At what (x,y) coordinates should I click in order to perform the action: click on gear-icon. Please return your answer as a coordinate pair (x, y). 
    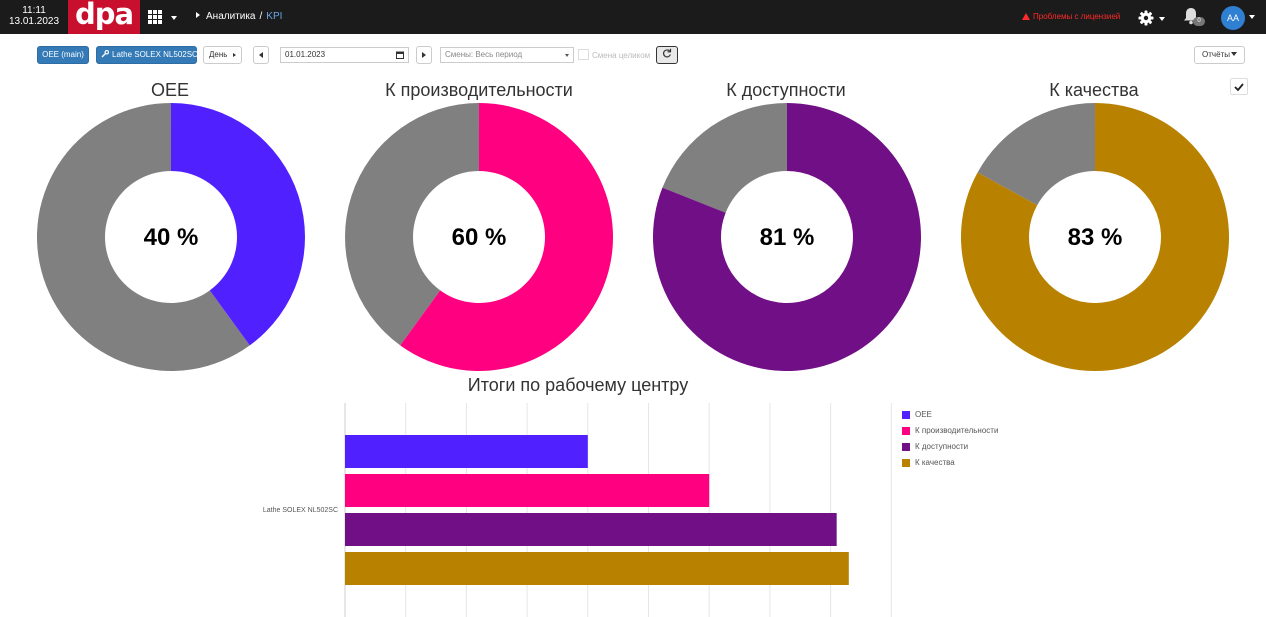
    Looking at the image, I should click on (1146, 18).